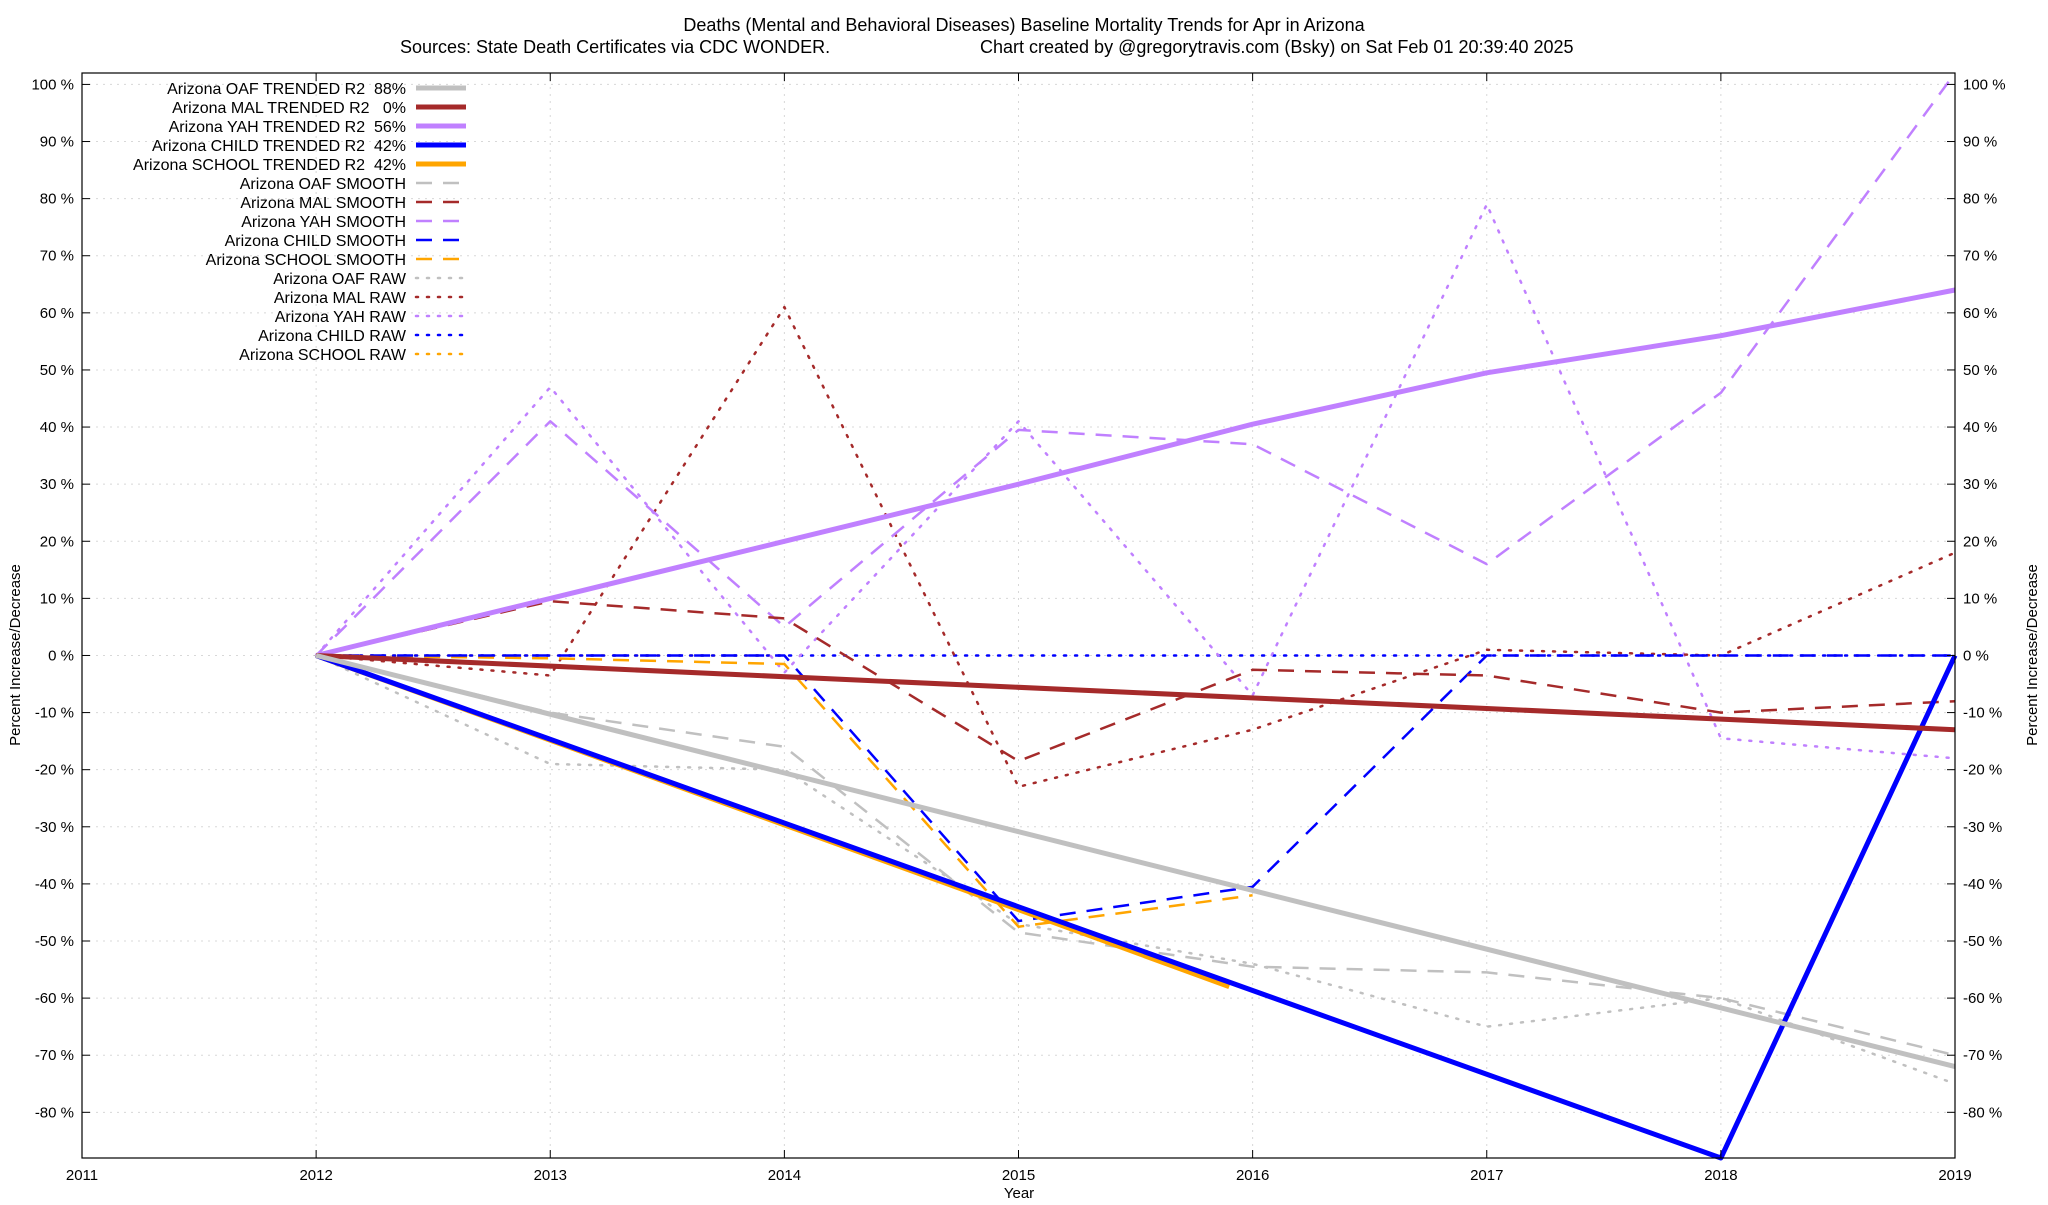 This screenshot has height=1205, width=2048. I want to click on y-tick-label-left: 100 %, so click(52, 84).